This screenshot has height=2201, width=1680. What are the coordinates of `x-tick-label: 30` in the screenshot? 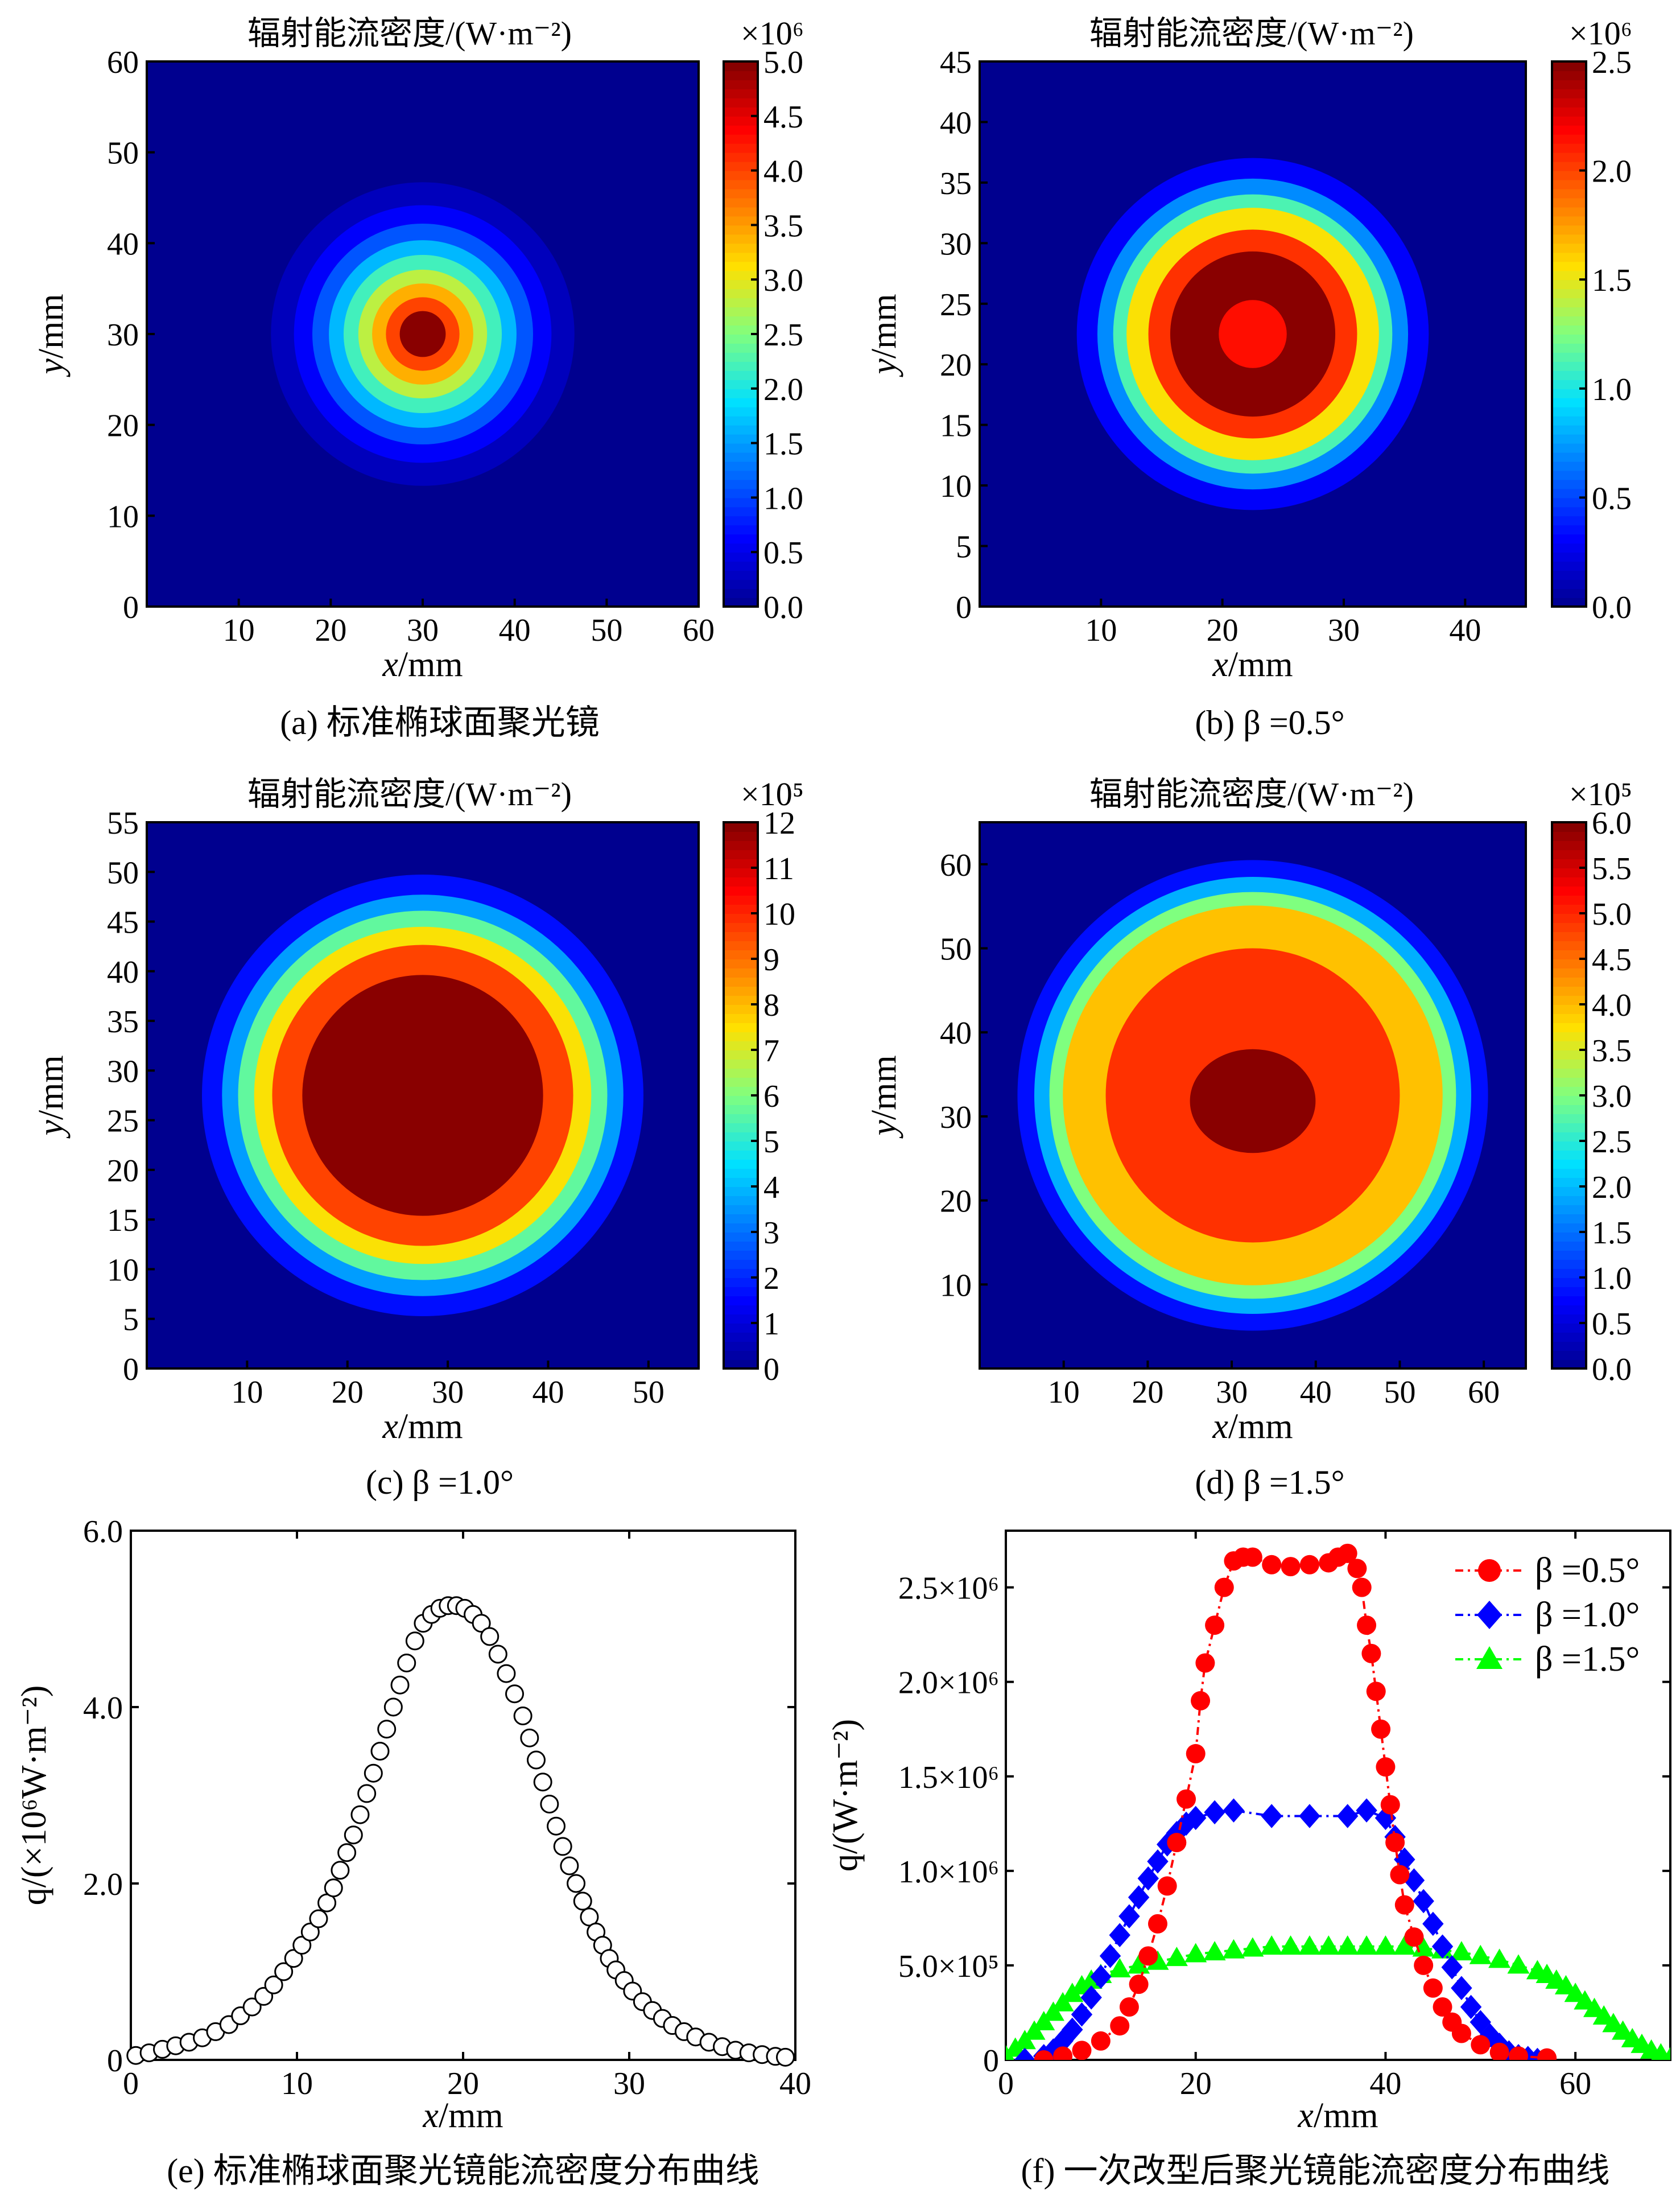 It's located at (448, 1392).